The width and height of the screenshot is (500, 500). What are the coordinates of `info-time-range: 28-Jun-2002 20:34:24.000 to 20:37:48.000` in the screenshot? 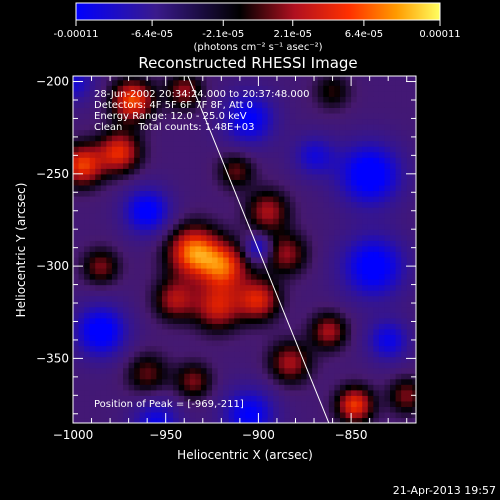 It's located at (202, 94).